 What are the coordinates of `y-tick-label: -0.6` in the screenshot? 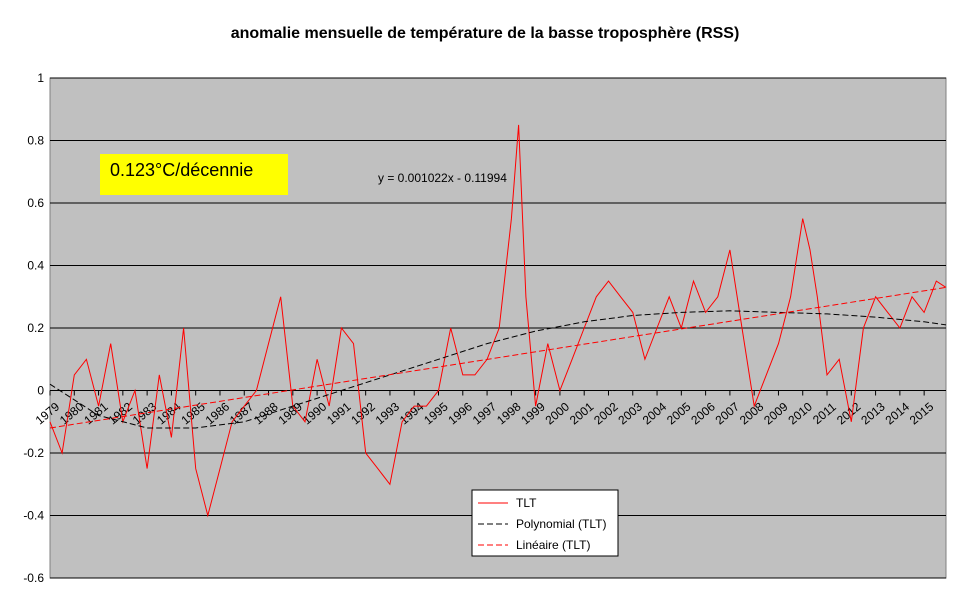 It's located at (33, 578).